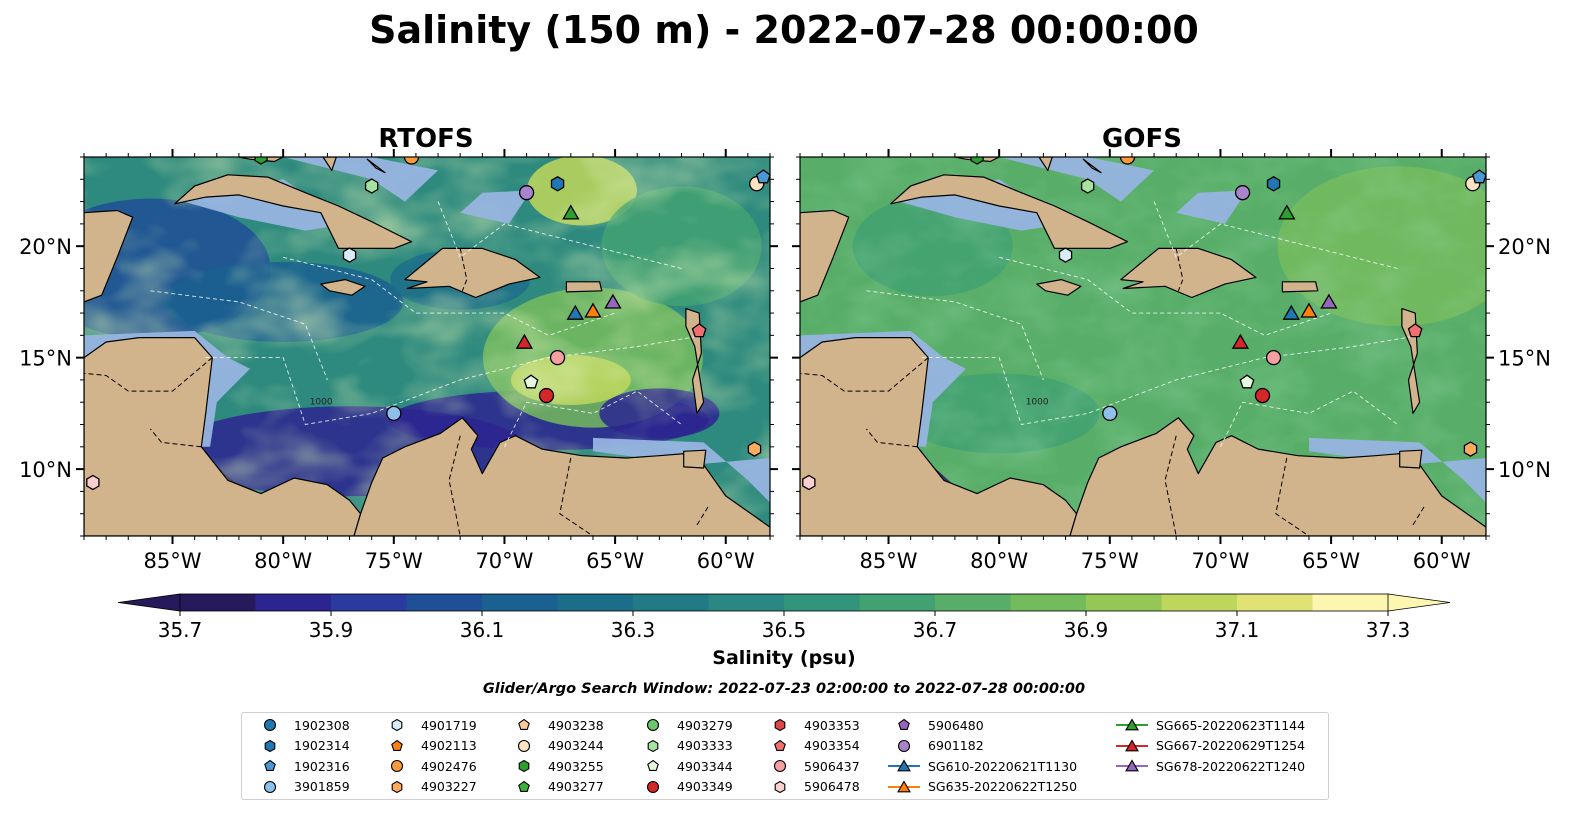 Image resolution: width=1577 pixels, height=827 pixels. What do you see at coordinates (935, 630) in the screenshot?
I see `colorbar-tick-label: 36.7` at bounding box center [935, 630].